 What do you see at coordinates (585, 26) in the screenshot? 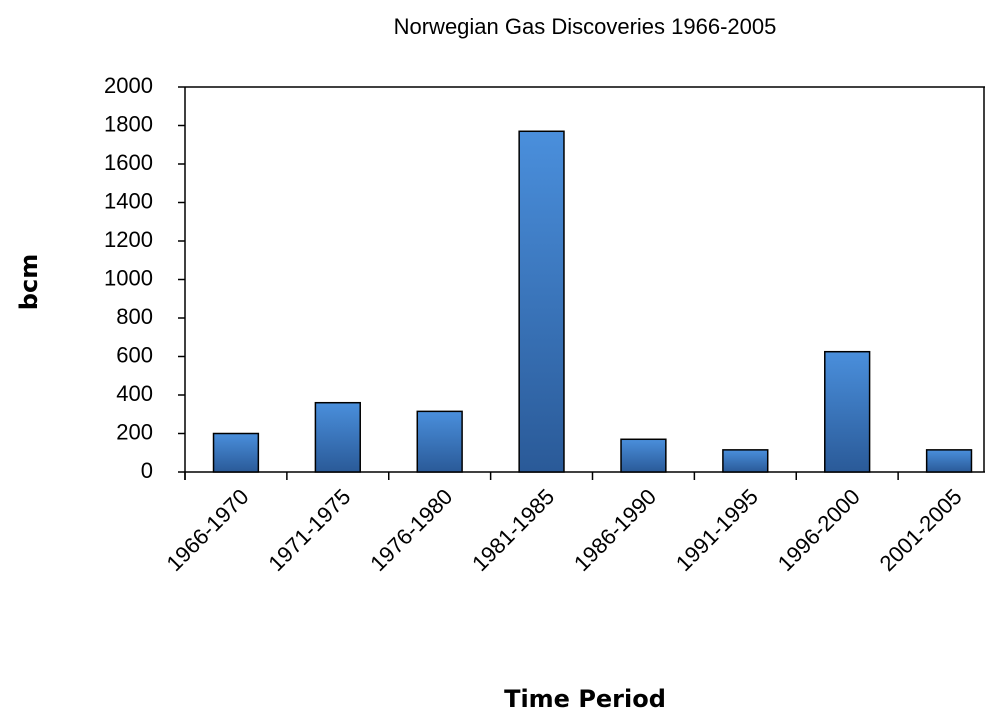
I see `chart-title: Norwegian Gas Discoveries 1966-2005` at bounding box center [585, 26].